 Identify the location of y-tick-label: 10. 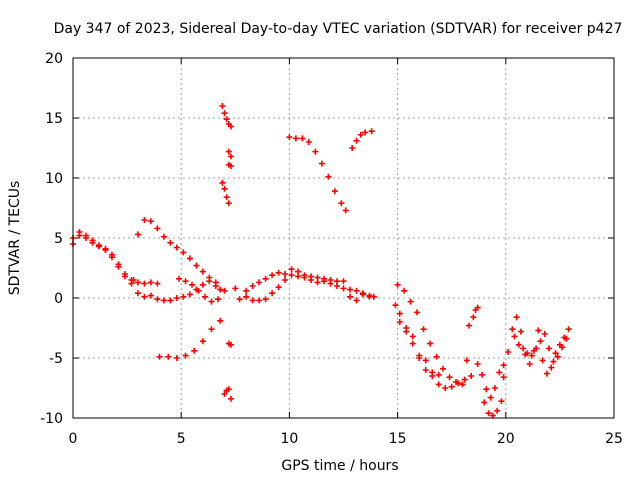
(54, 179).